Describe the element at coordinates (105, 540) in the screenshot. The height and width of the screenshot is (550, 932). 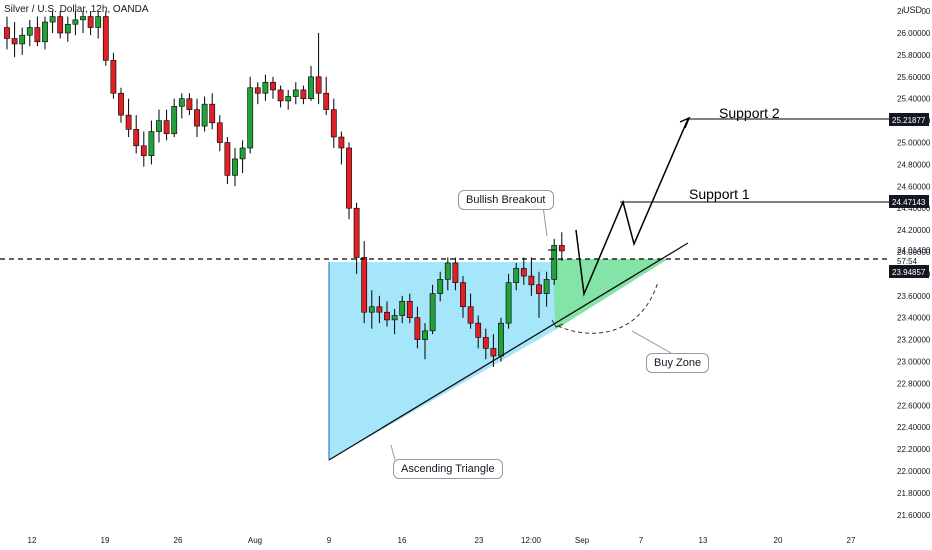
I see `x-tick-label: 19` at that location.